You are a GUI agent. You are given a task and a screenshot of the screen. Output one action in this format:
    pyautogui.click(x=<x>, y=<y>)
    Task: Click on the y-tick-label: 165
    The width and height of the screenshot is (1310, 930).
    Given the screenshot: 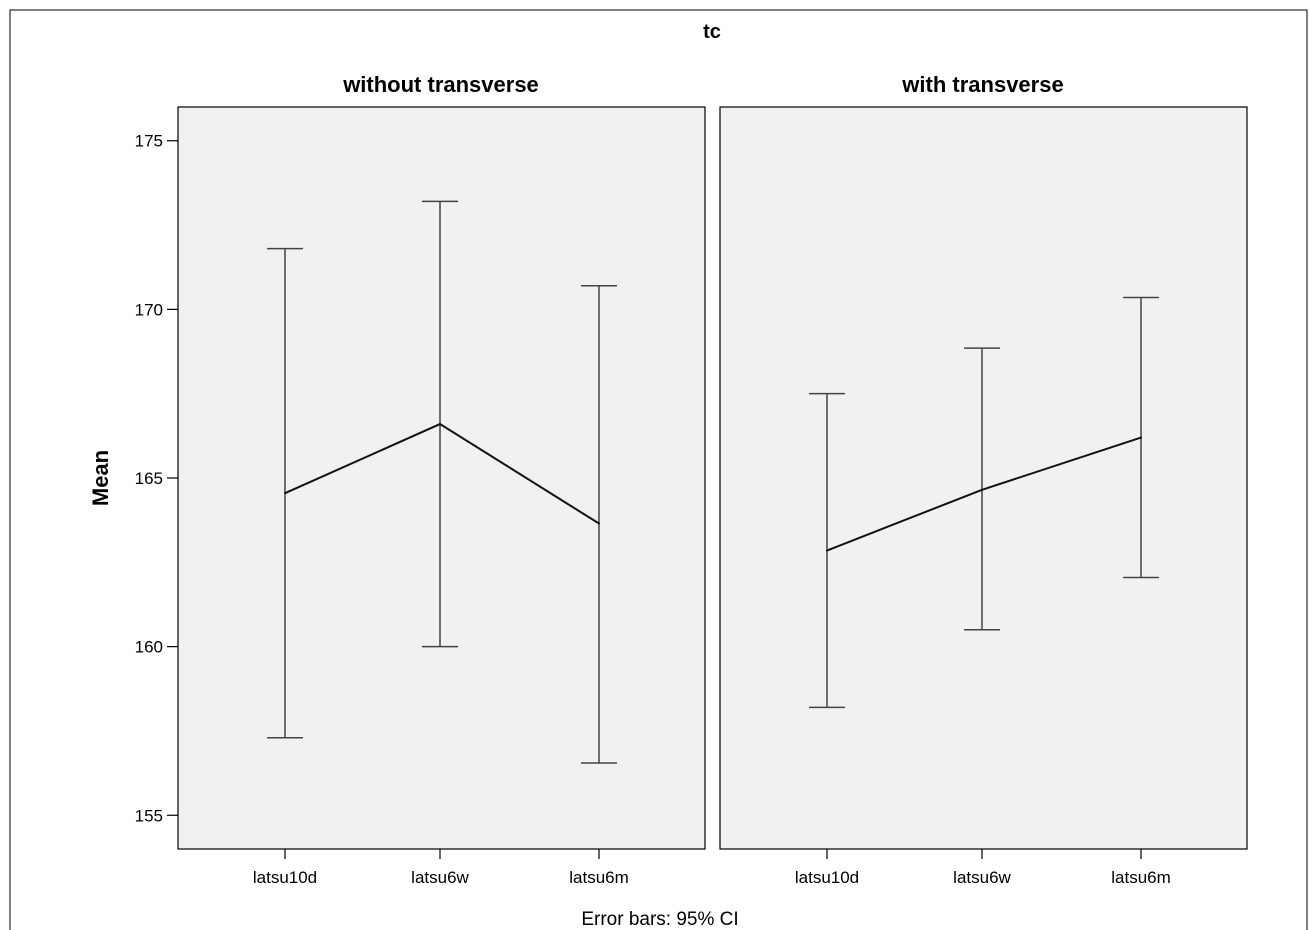 What is the action you would take?
    pyautogui.click(x=149, y=478)
    